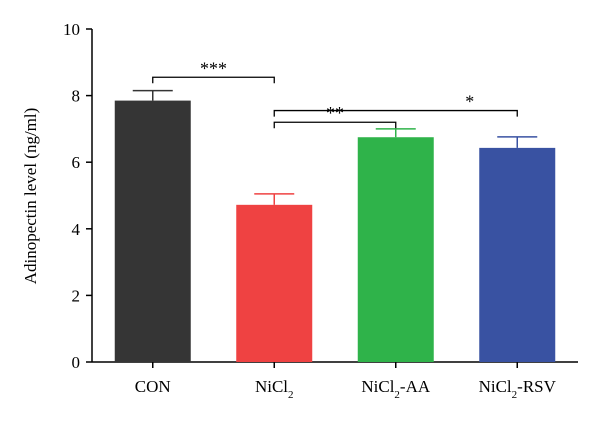  What do you see at coordinates (469, 102) in the screenshot?
I see `significance-label: *` at bounding box center [469, 102].